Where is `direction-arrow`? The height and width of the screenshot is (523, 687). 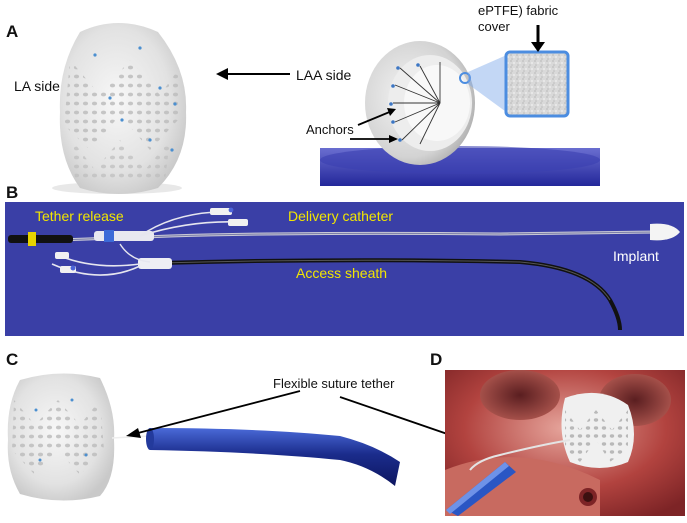
direction-arrow is located at coordinates (253, 74).